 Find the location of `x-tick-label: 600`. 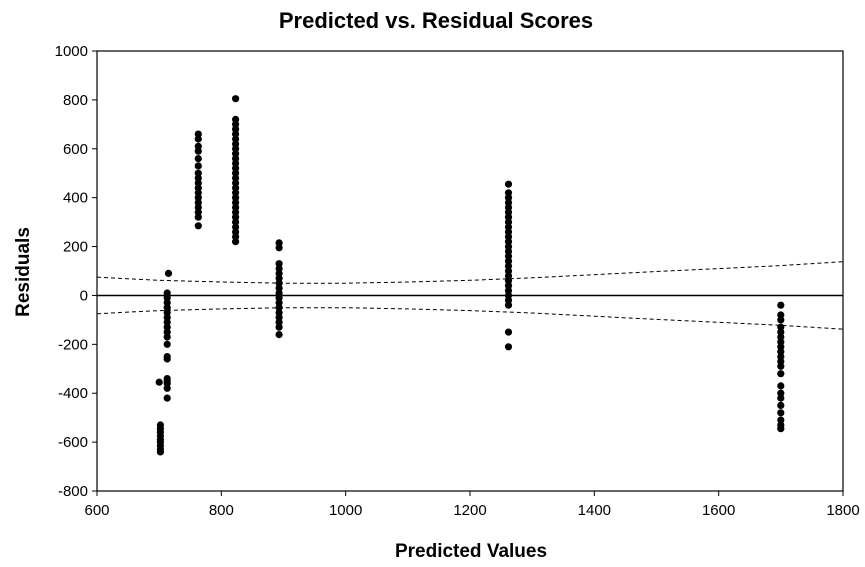

x-tick-label: 600 is located at coordinates (96, 510).